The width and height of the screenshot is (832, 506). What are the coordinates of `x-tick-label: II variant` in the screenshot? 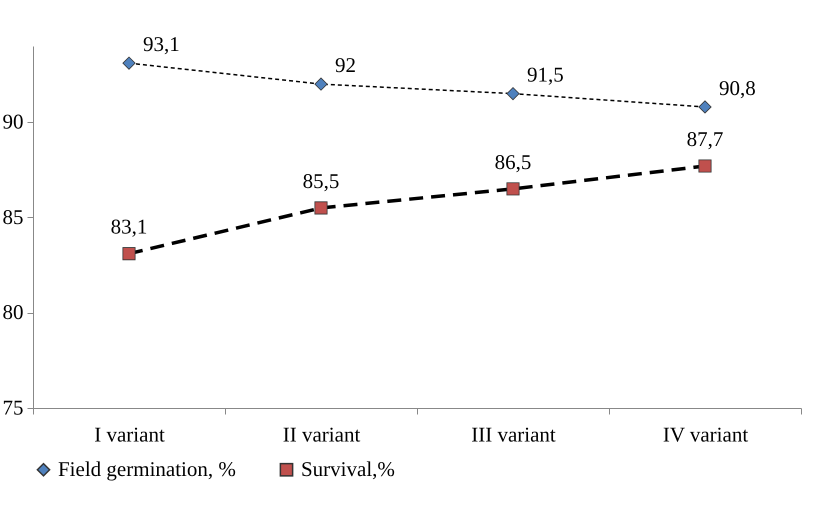 It's located at (321, 434).